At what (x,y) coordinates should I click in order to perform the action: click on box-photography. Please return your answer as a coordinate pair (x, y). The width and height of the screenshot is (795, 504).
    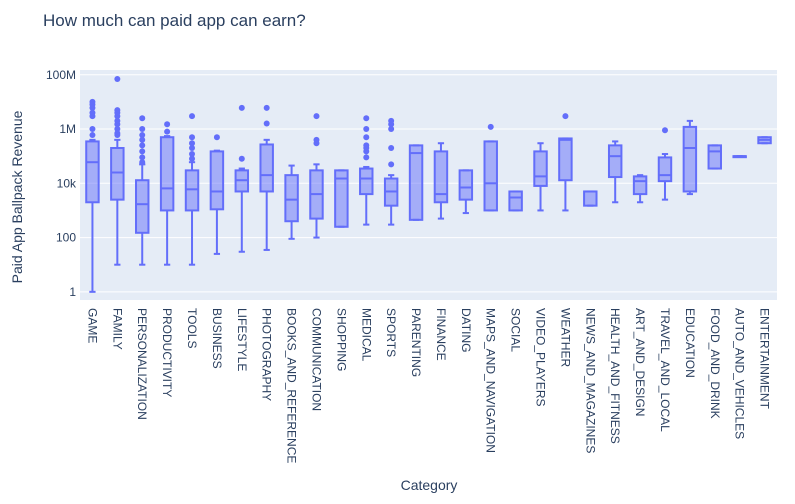
    Looking at the image, I should click on (266, 177).